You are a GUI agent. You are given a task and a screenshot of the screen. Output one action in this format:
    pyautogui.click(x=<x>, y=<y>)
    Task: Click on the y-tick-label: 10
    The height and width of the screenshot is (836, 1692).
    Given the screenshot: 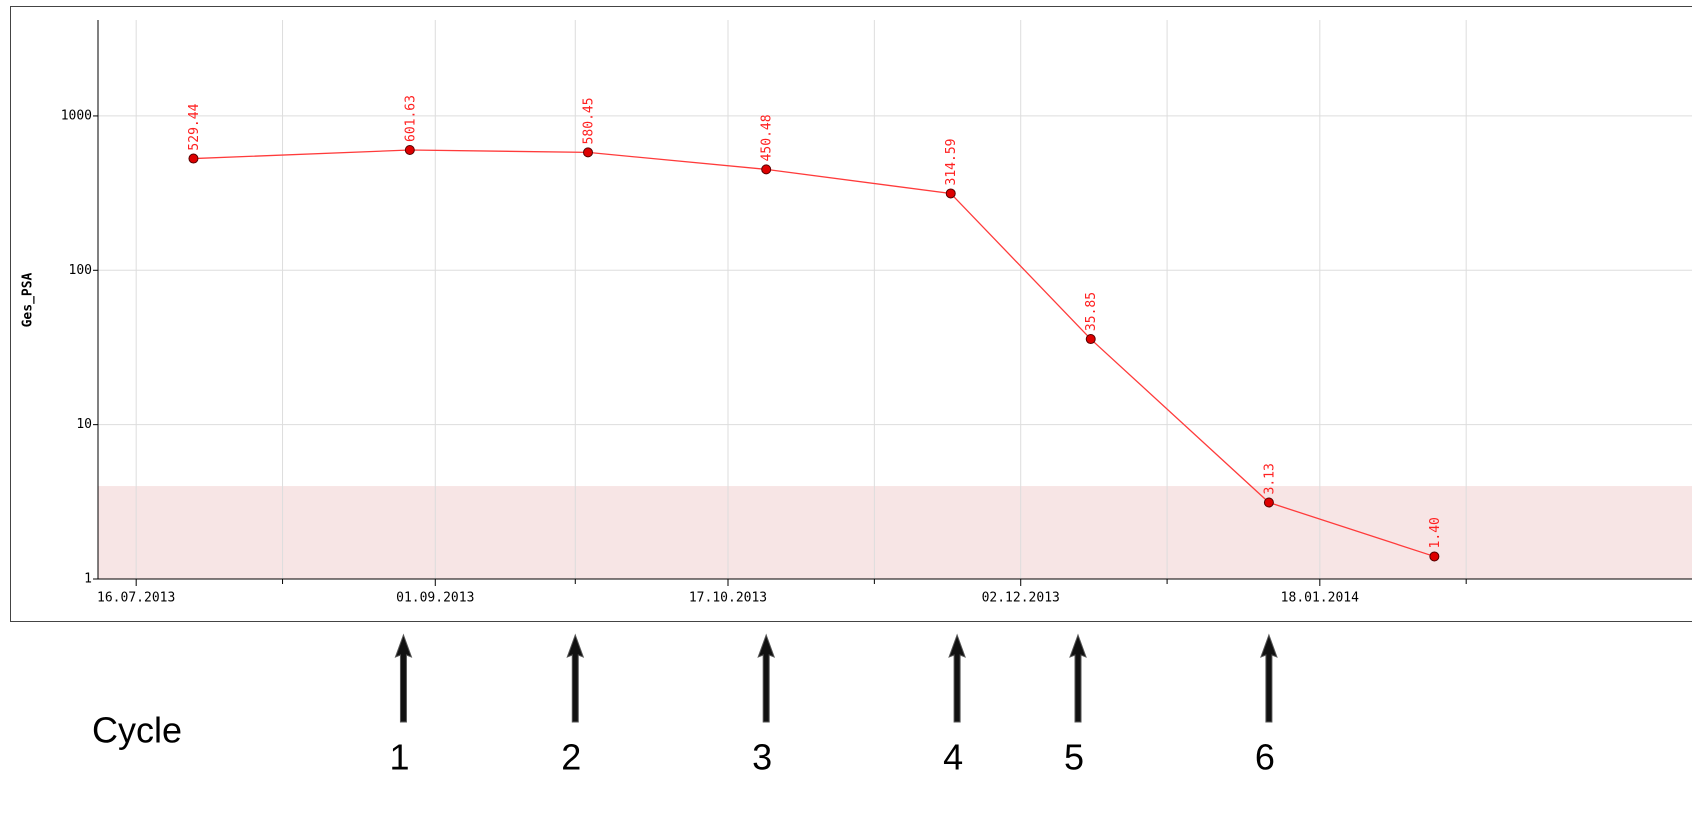 What is the action you would take?
    pyautogui.click(x=84, y=424)
    